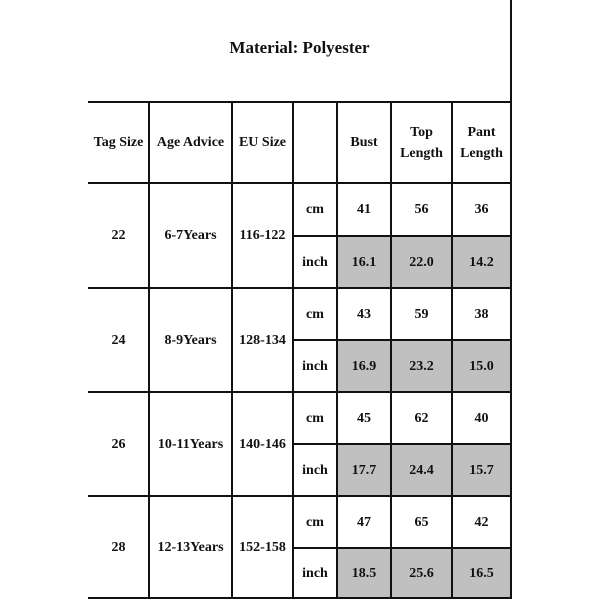  I want to click on header-eu-size: EU Size, so click(262, 142).